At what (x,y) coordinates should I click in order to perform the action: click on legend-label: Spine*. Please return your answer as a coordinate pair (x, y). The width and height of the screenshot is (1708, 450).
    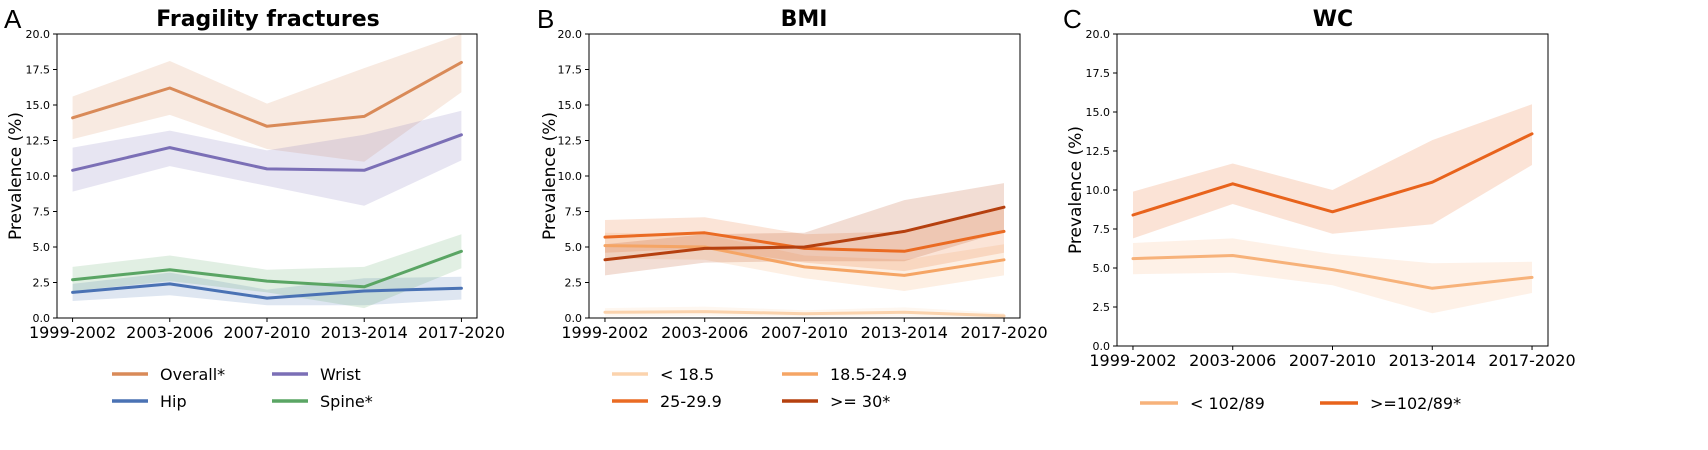
    Looking at the image, I should click on (346, 401).